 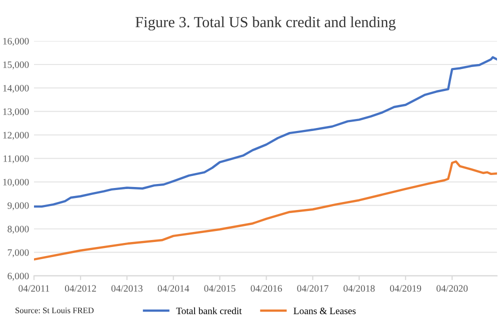 What do you see at coordinates (266, 288) in the screenshot?
I see `x-tick-label: 04/2016` at bounding box center [266, 288].